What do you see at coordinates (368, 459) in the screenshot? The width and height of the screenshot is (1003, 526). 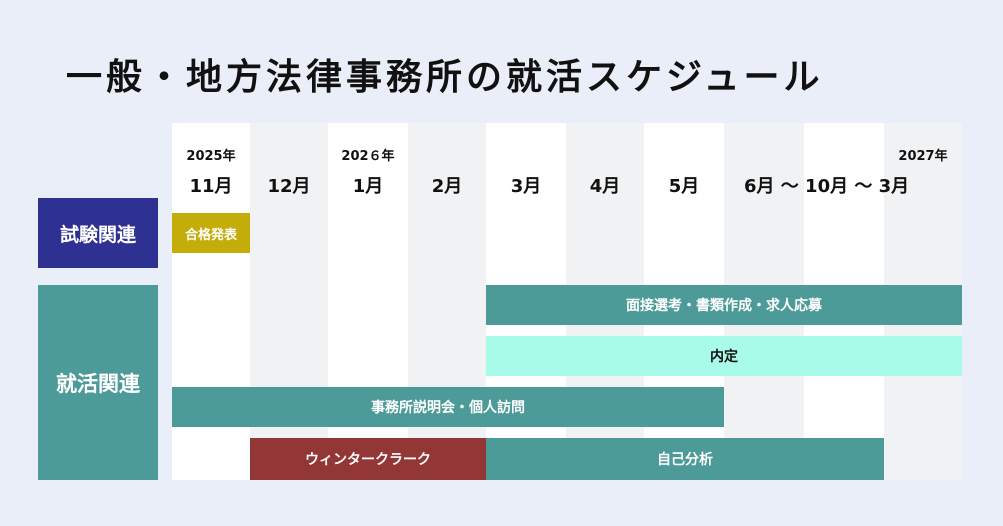 I see `bar-winter-clerk: ウィンタークラーク` at bounding box center [368, 459].